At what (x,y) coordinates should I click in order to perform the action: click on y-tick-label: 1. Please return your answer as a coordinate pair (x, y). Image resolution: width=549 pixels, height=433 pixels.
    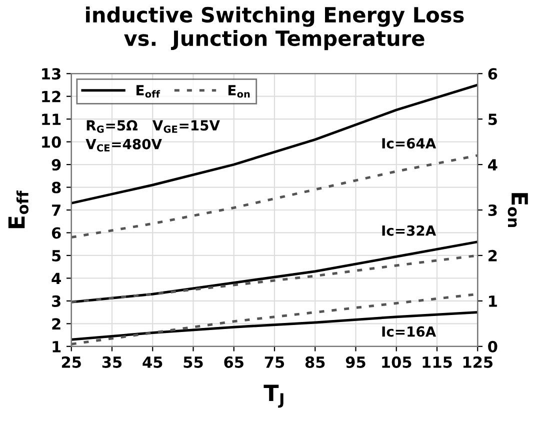
    Looking at the image, I should click on (56, 346).